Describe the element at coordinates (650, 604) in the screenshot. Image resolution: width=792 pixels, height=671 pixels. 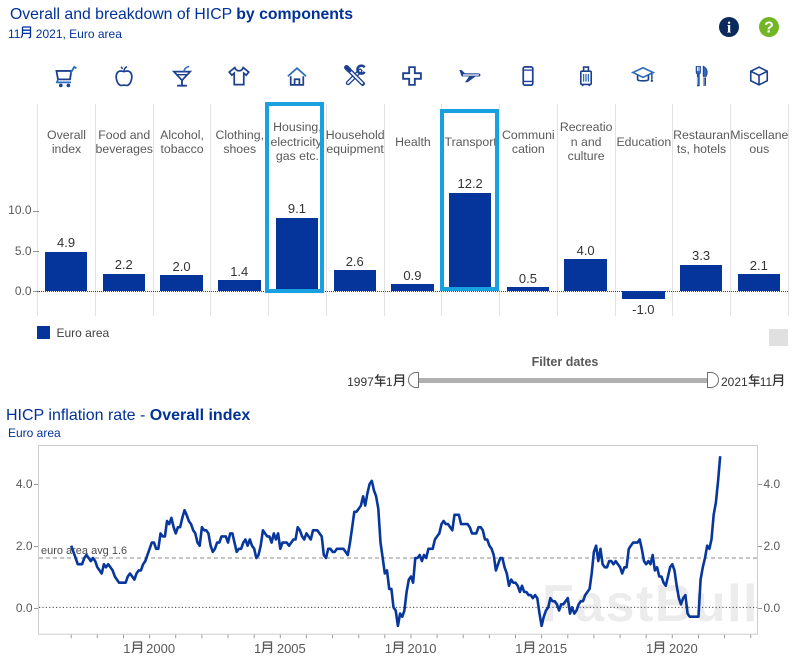
I see `svg-text: FastBull` at that location.